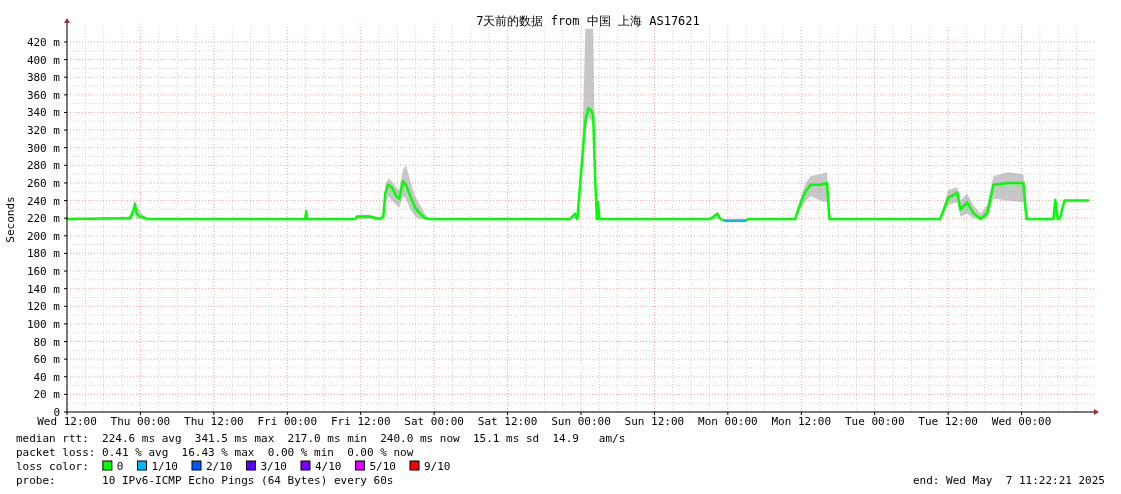 Image resolution: width=1121 pixels, height=494 pixels. Describe the element at coordinates (654, 421) in the screenshot. I see `x-tick-label: Sun 12:00` at that location.